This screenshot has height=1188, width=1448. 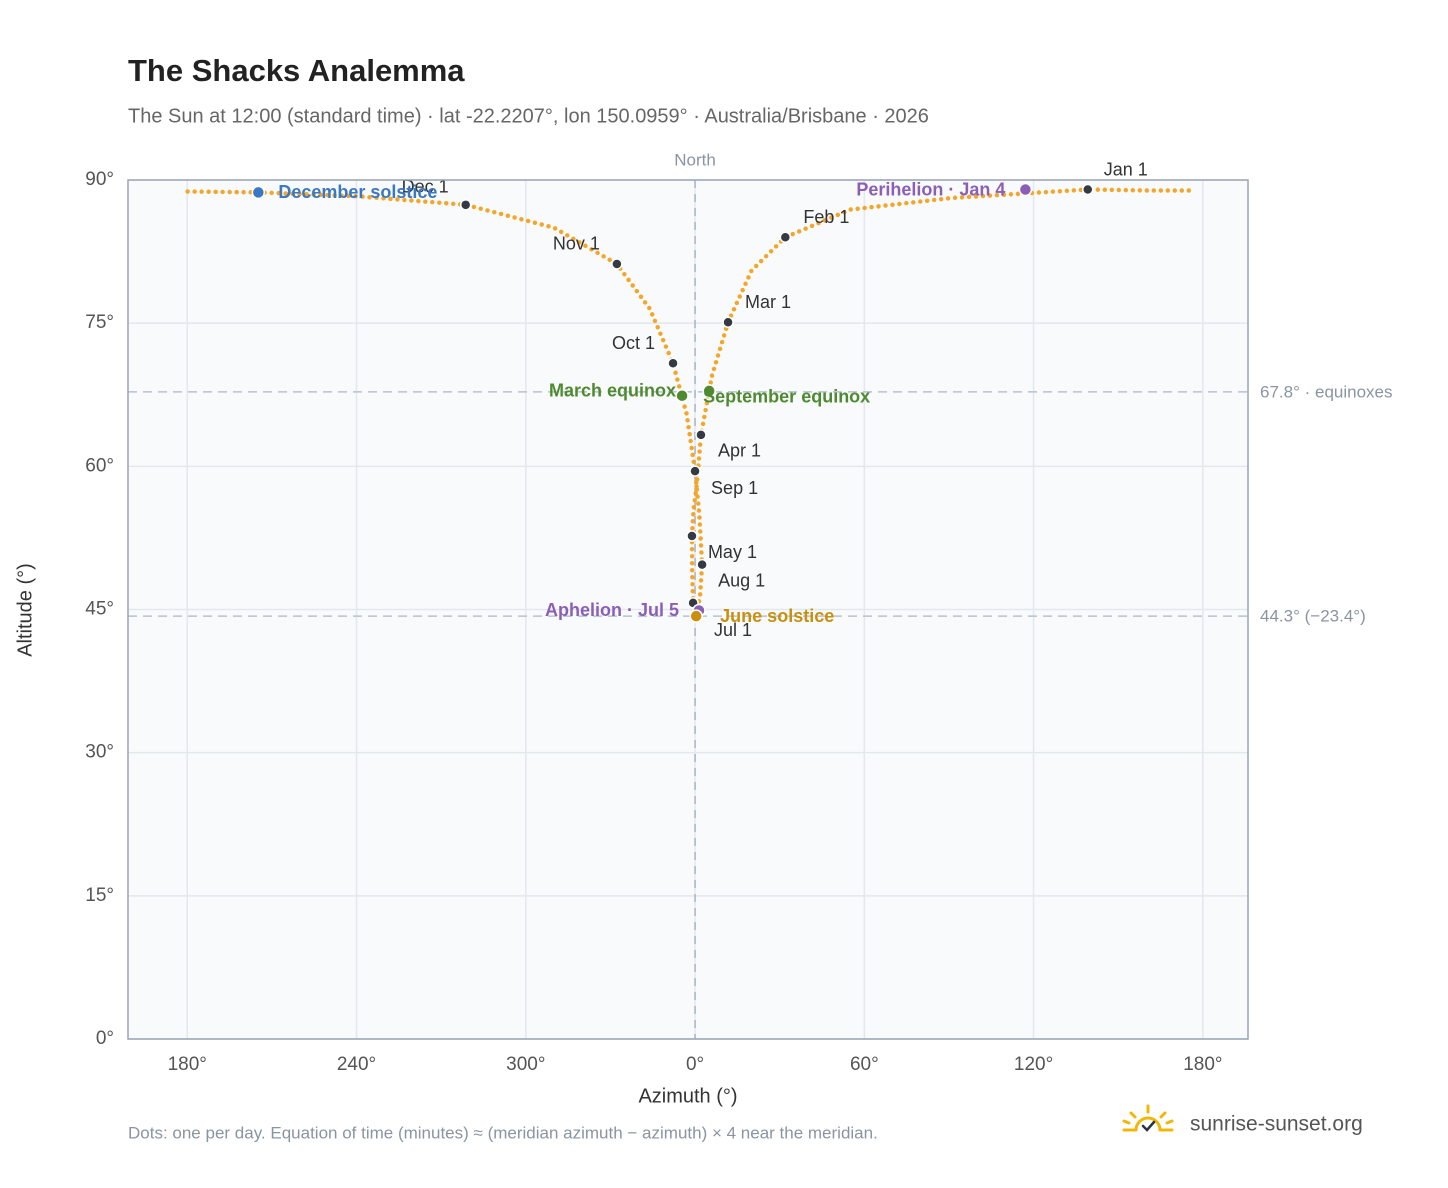 What do you see at coordinates (733, 630) in the screenshot?
I see `month-label: Jul 1` at bounding box center [733, 630].